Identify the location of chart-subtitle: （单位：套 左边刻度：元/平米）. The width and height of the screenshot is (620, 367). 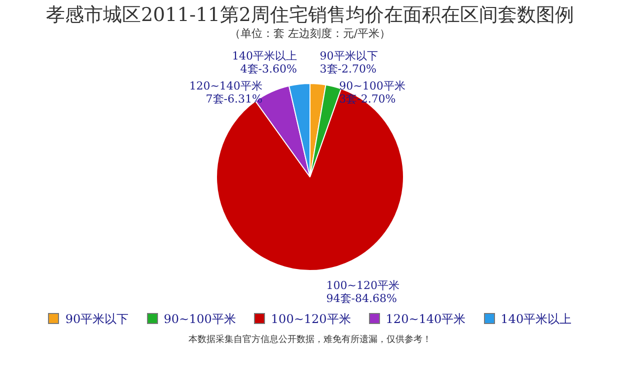
(310, 34).